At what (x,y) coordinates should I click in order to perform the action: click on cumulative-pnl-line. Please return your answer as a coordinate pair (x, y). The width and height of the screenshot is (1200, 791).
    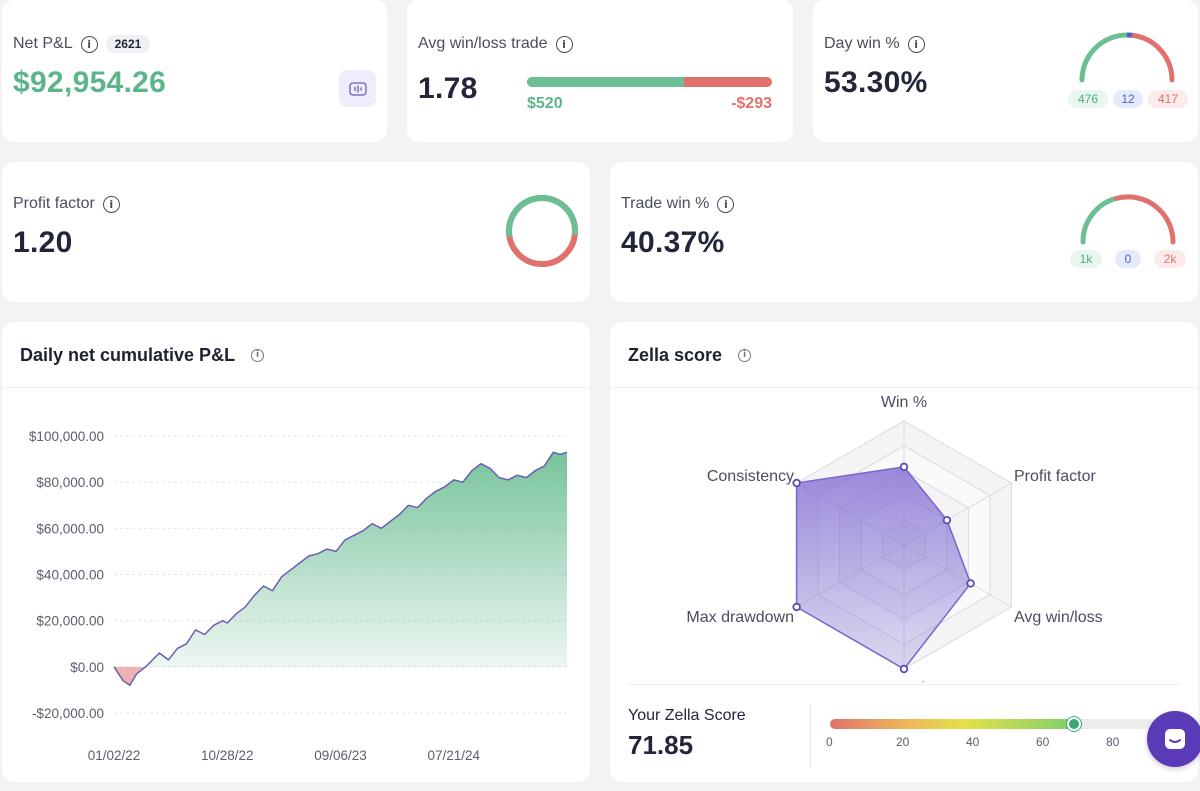
    Looking at the image, I should click on (340, 569).